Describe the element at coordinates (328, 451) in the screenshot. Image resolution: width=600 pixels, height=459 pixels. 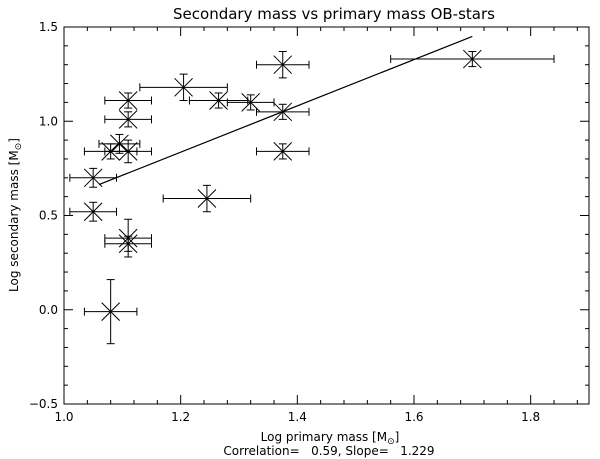
I see `correlation-slope-footer: Correlation= 0.59, Slope= 1.229` at that location.